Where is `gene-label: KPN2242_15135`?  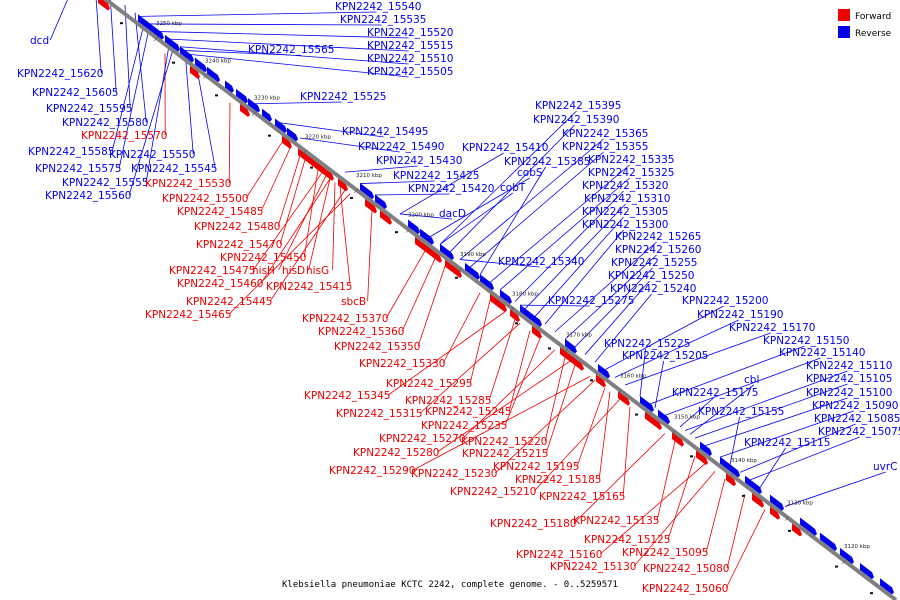
gene-label: KPN2242_15135 is located at coordinates (616, 521).